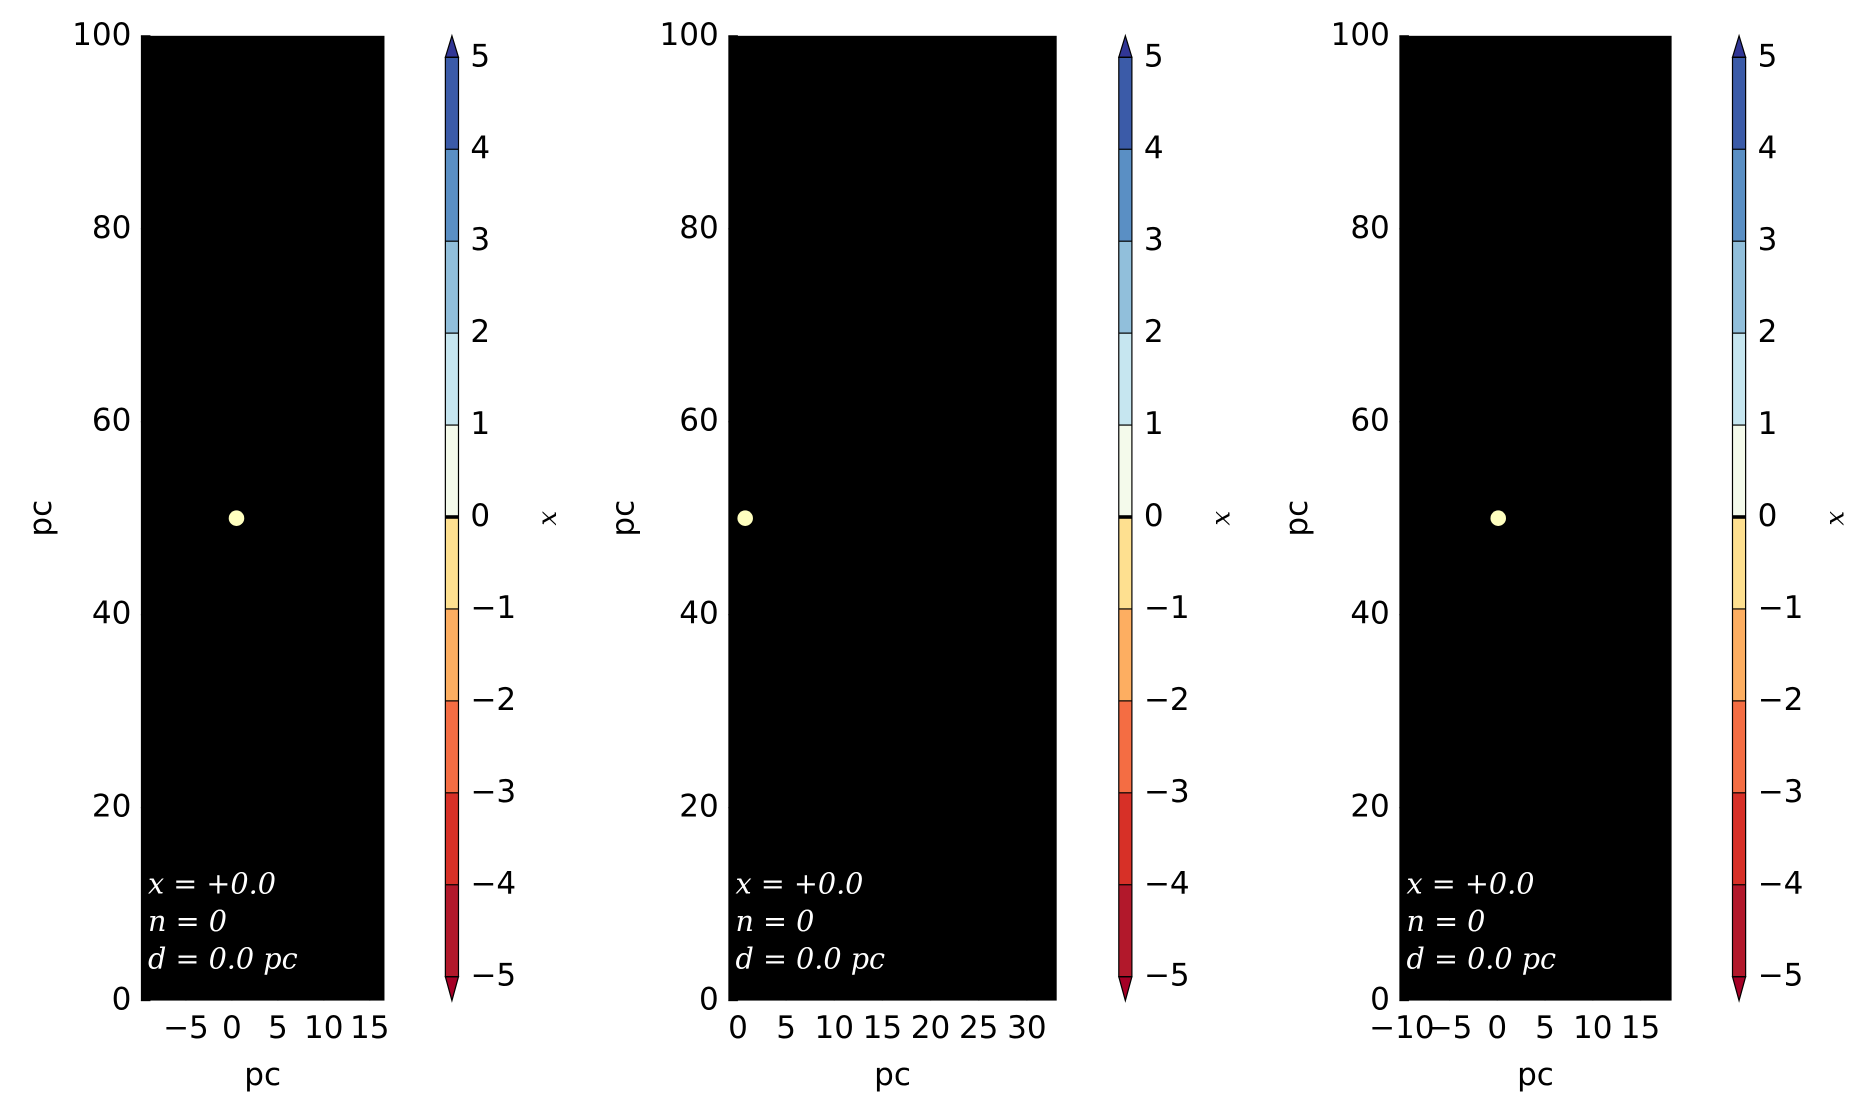 This screenshot has width=1863, height=1107. Describe the element at coordinates (931, 1028) in the screenshot. I see `x-tick-label: 20` at that location.